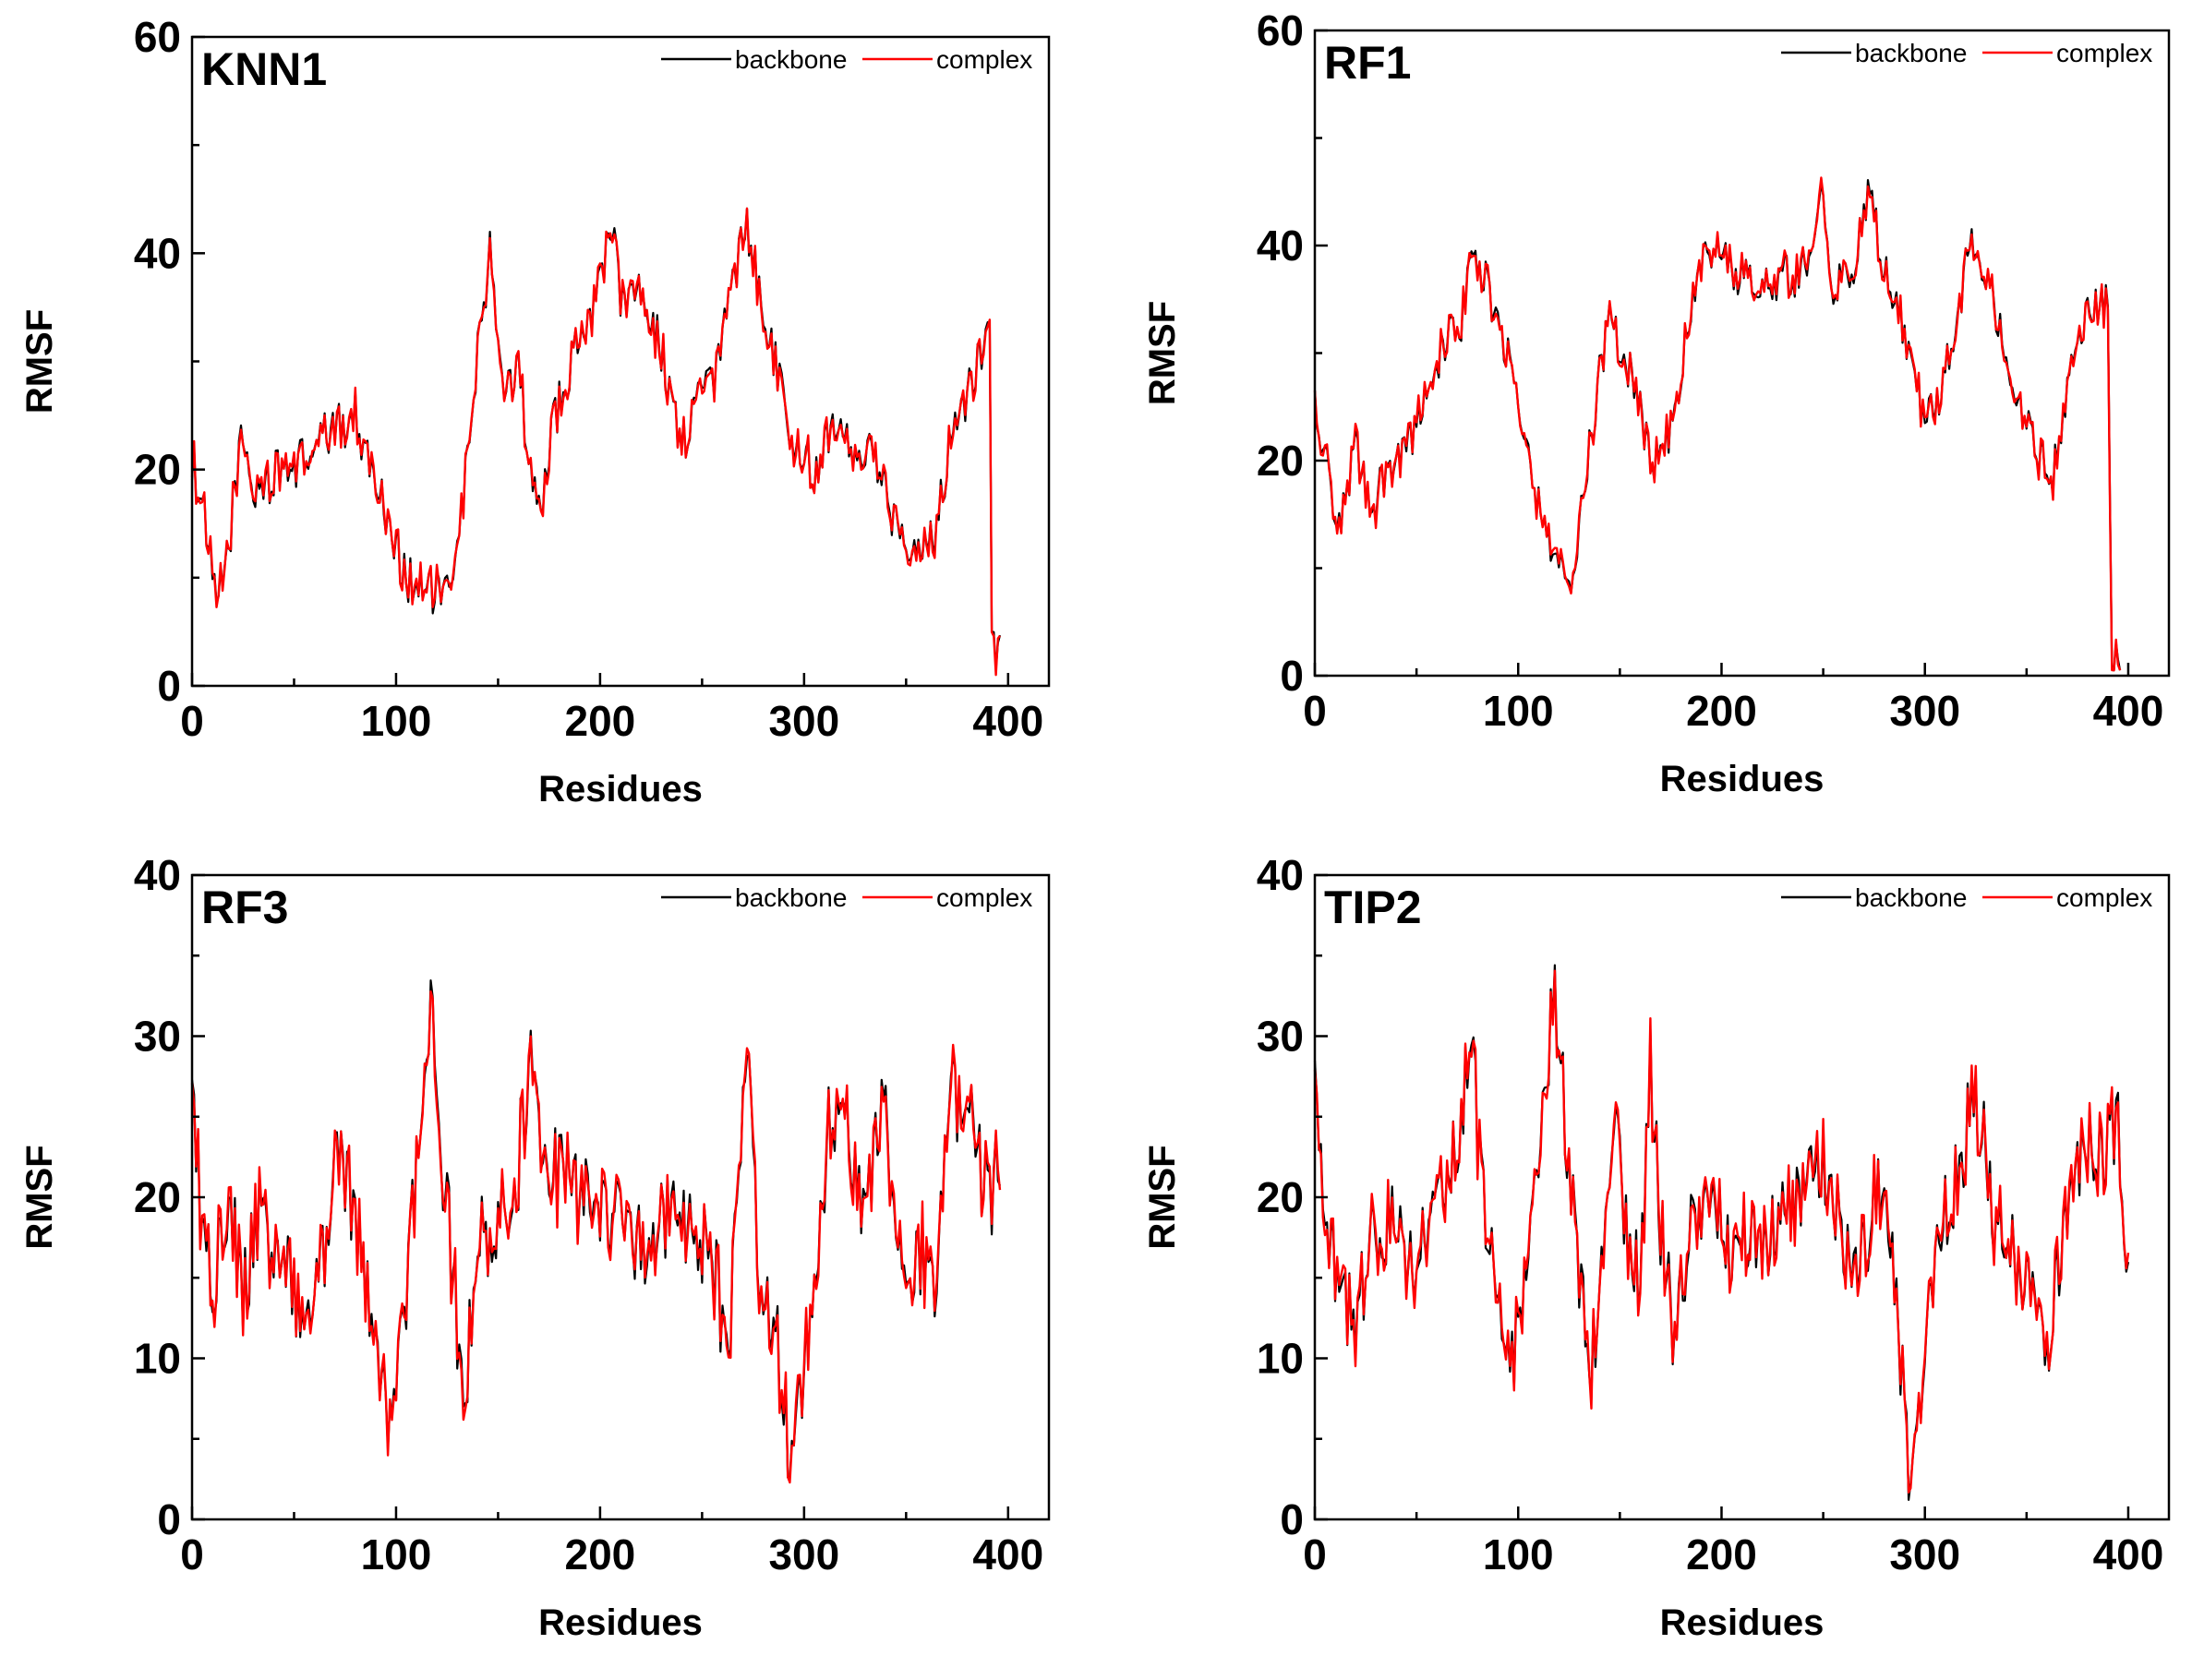  I want to click on panel-label: RF3, so click(244, 907).